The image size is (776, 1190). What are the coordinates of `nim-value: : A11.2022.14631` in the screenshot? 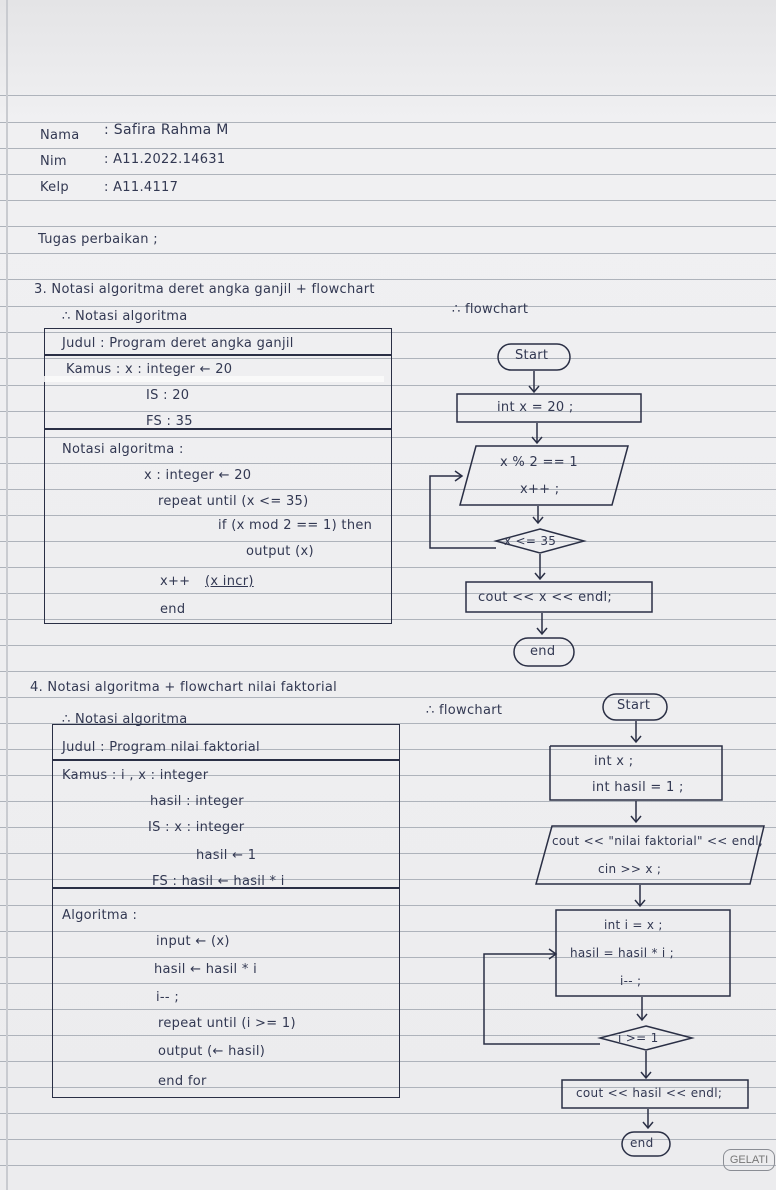 It's located at (165, 159).